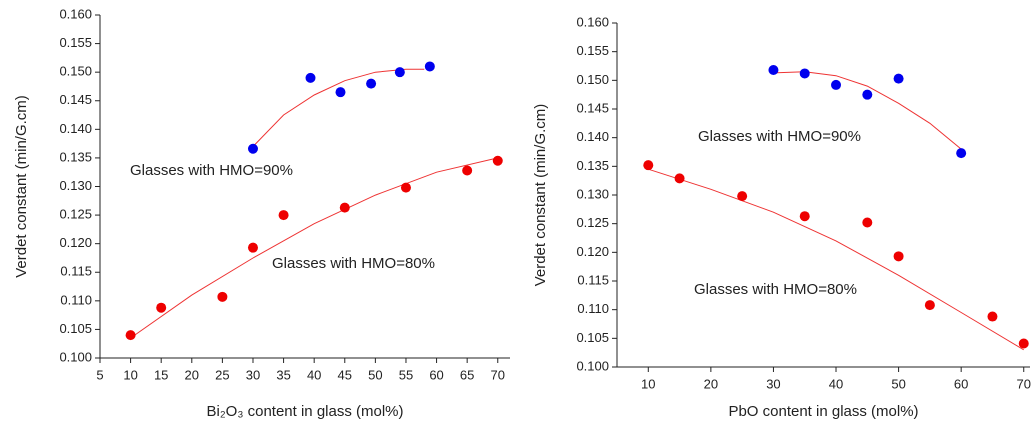 The image size is (1034, 423). What do you see at coordinates (161, 374) in the screenshot?
I see `x-tick-label: 15` at bounding box center [161, 374].